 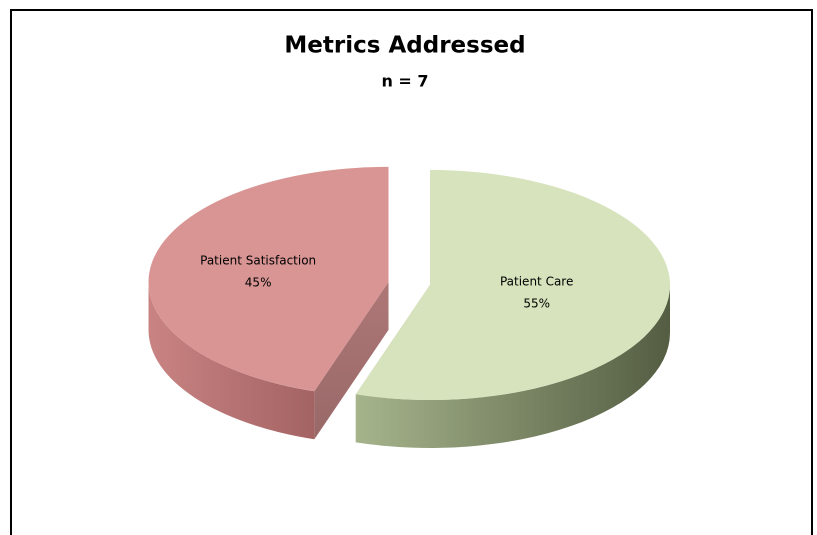 What do you see at coordinates (536, 304) in the screenshot?
I see `slice-value-label: 55%` at bounding box center [536, 304].